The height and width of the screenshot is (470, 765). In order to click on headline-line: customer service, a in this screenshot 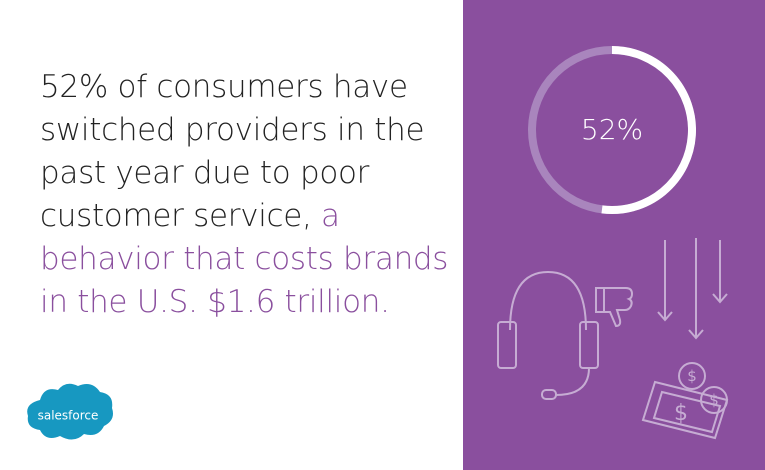, I will do `click(244, 216)`.